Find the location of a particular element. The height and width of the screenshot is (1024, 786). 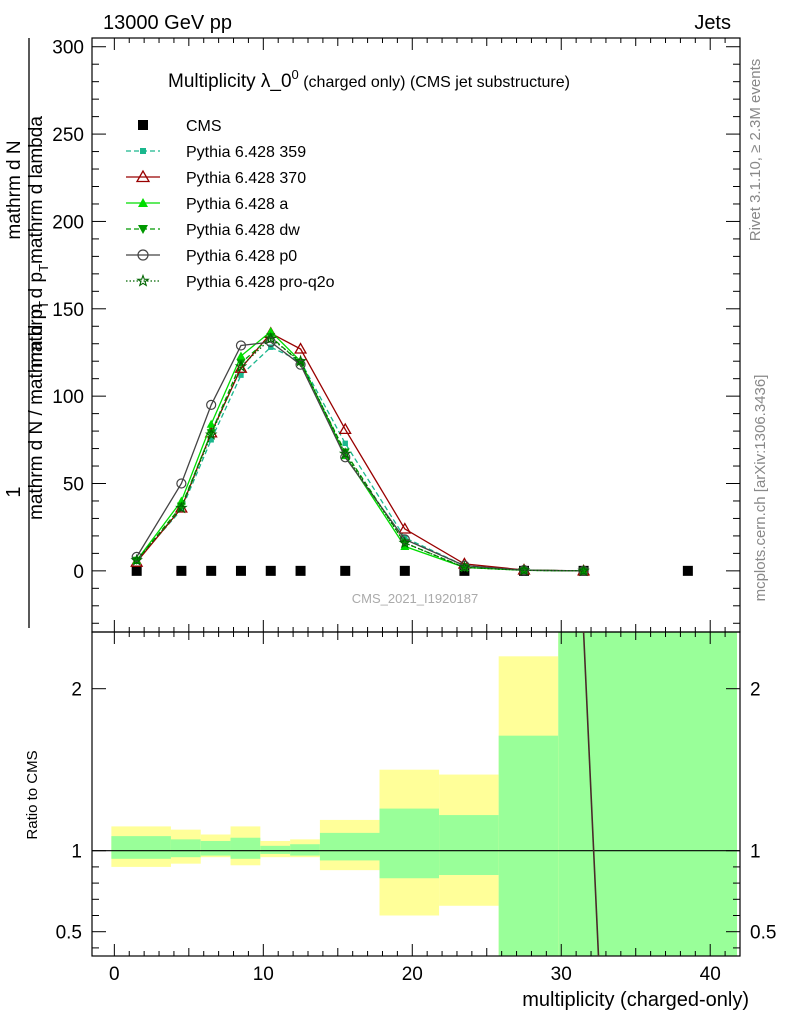

y-tick-label: 0 is located at coordinates (78, 572).